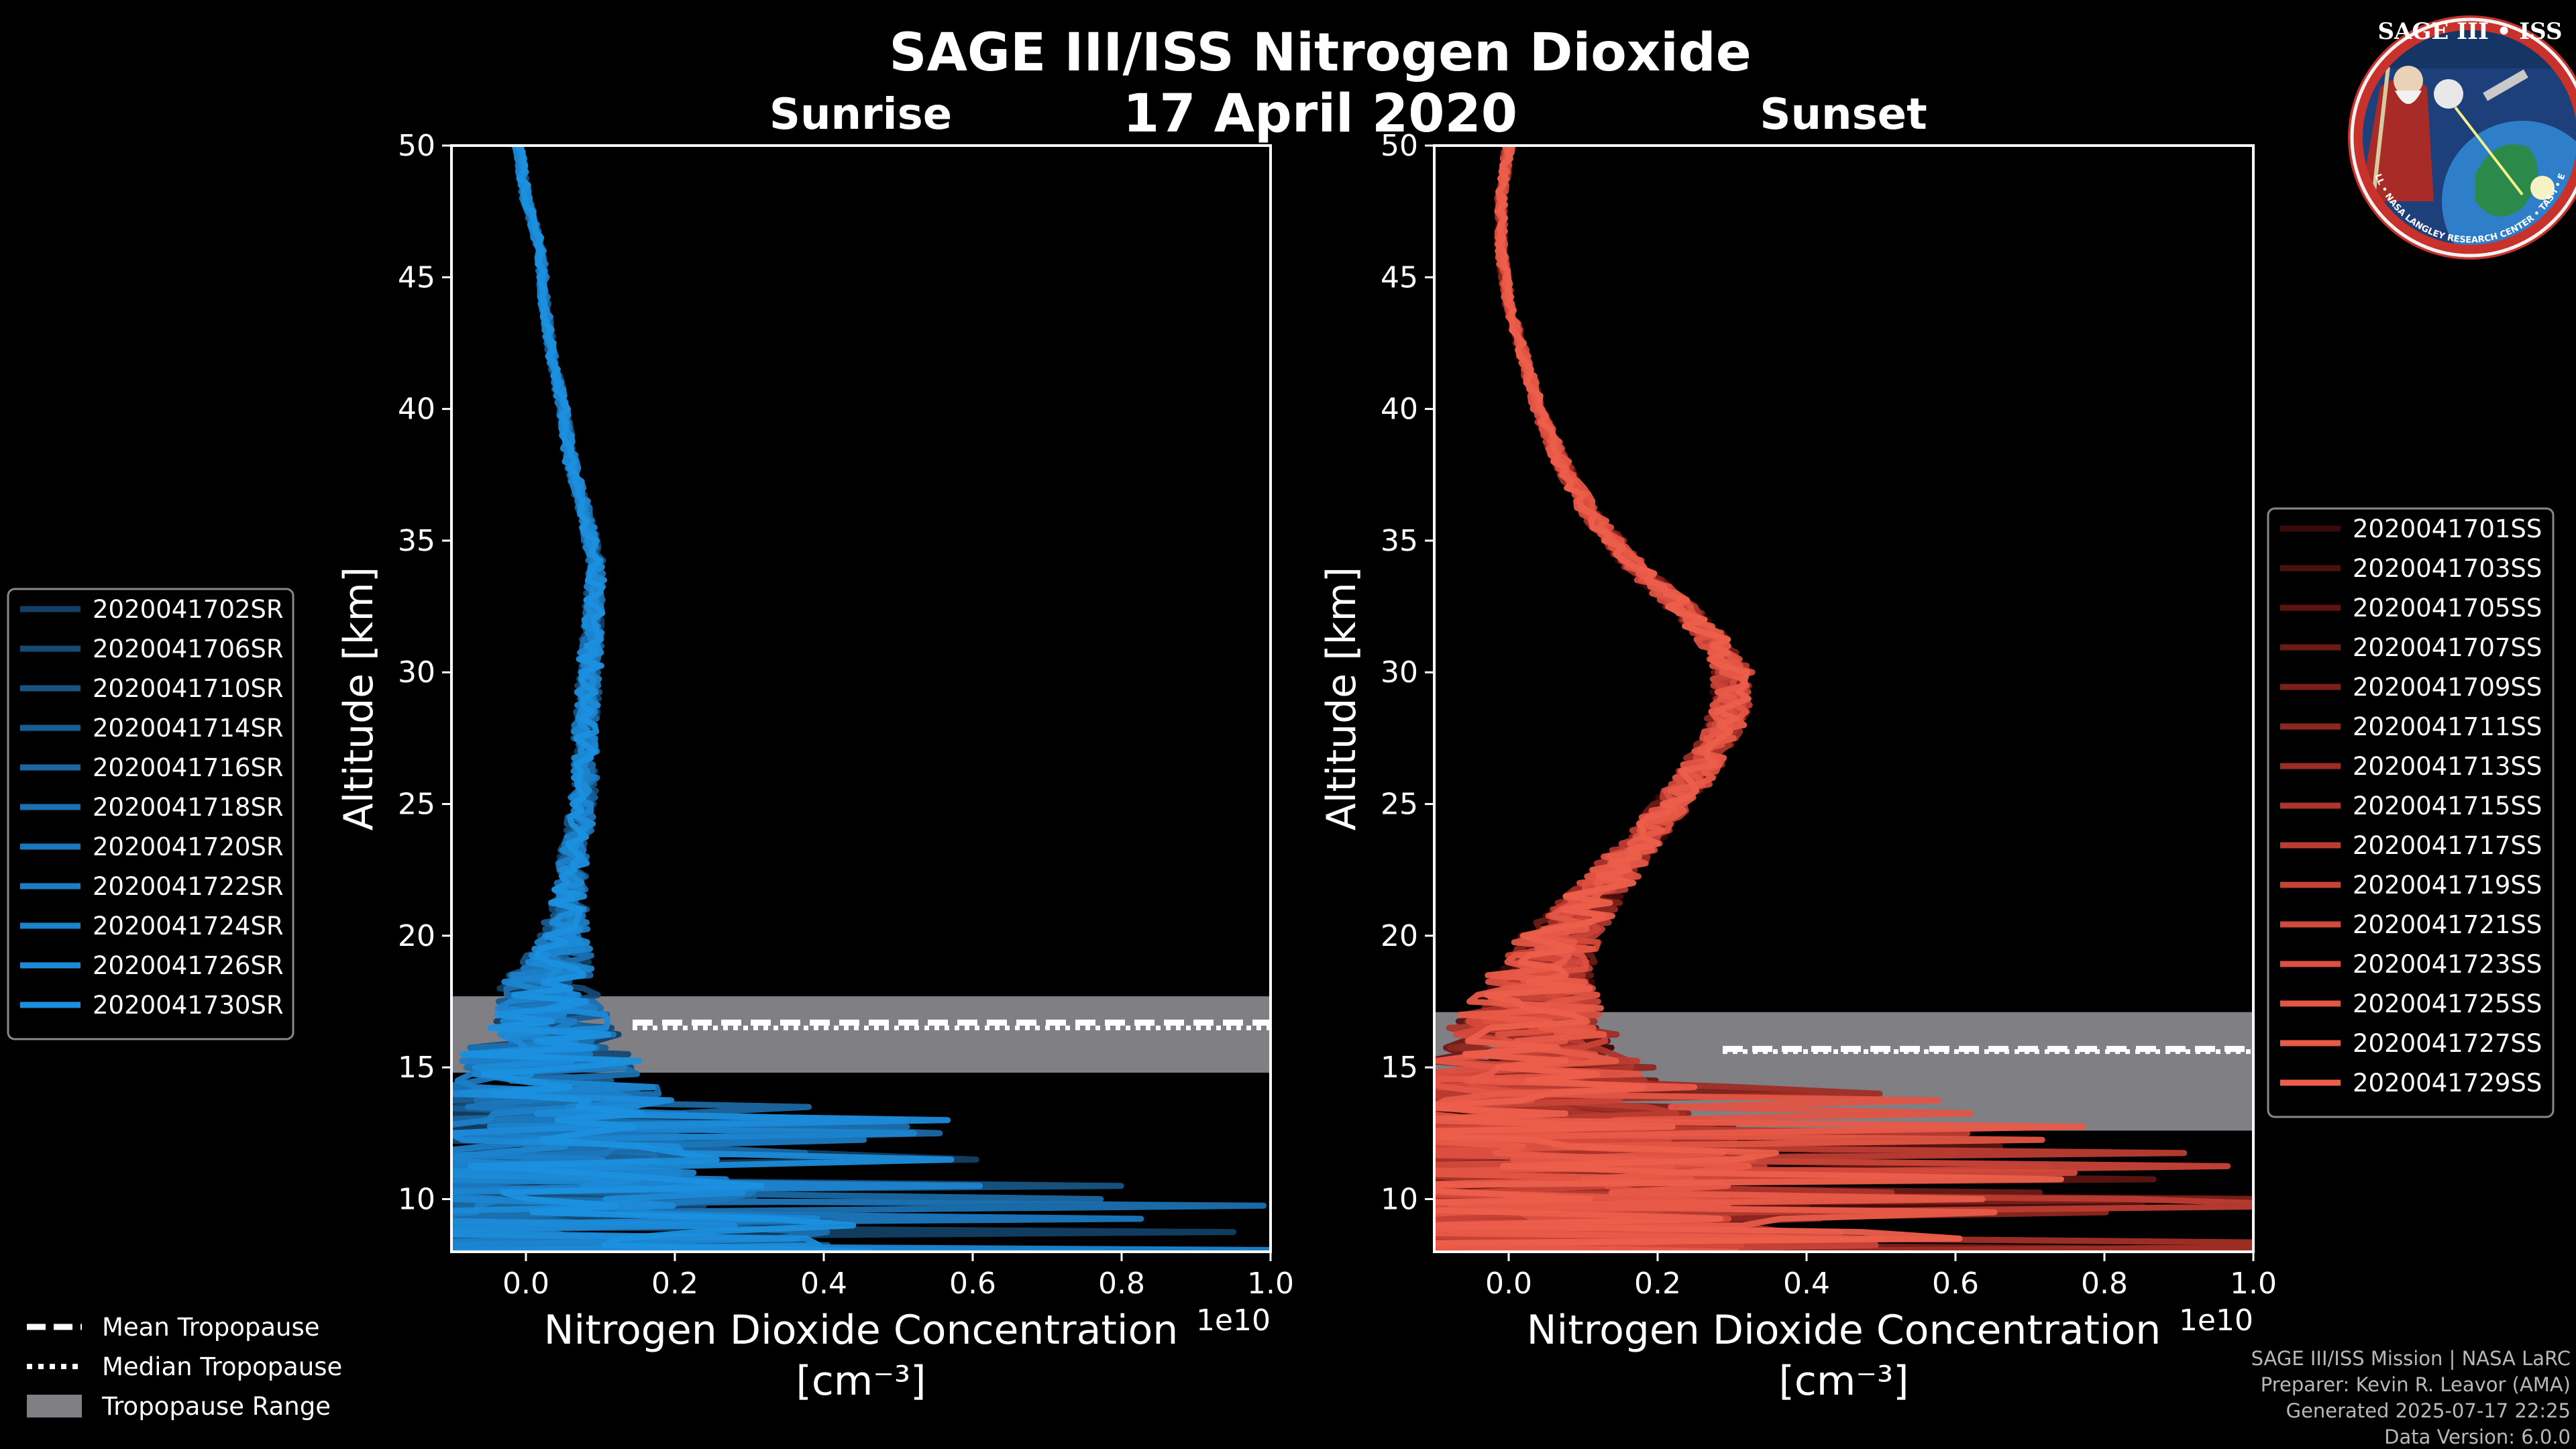 The height and width of the screenshot is (1449, 2576). What do you see at coordinates (2416, 1384) in the screenshot?
I see `credit-line: Preparer: Kevin R. Leavor (AMA)` at bounding box center [2416, 1384].